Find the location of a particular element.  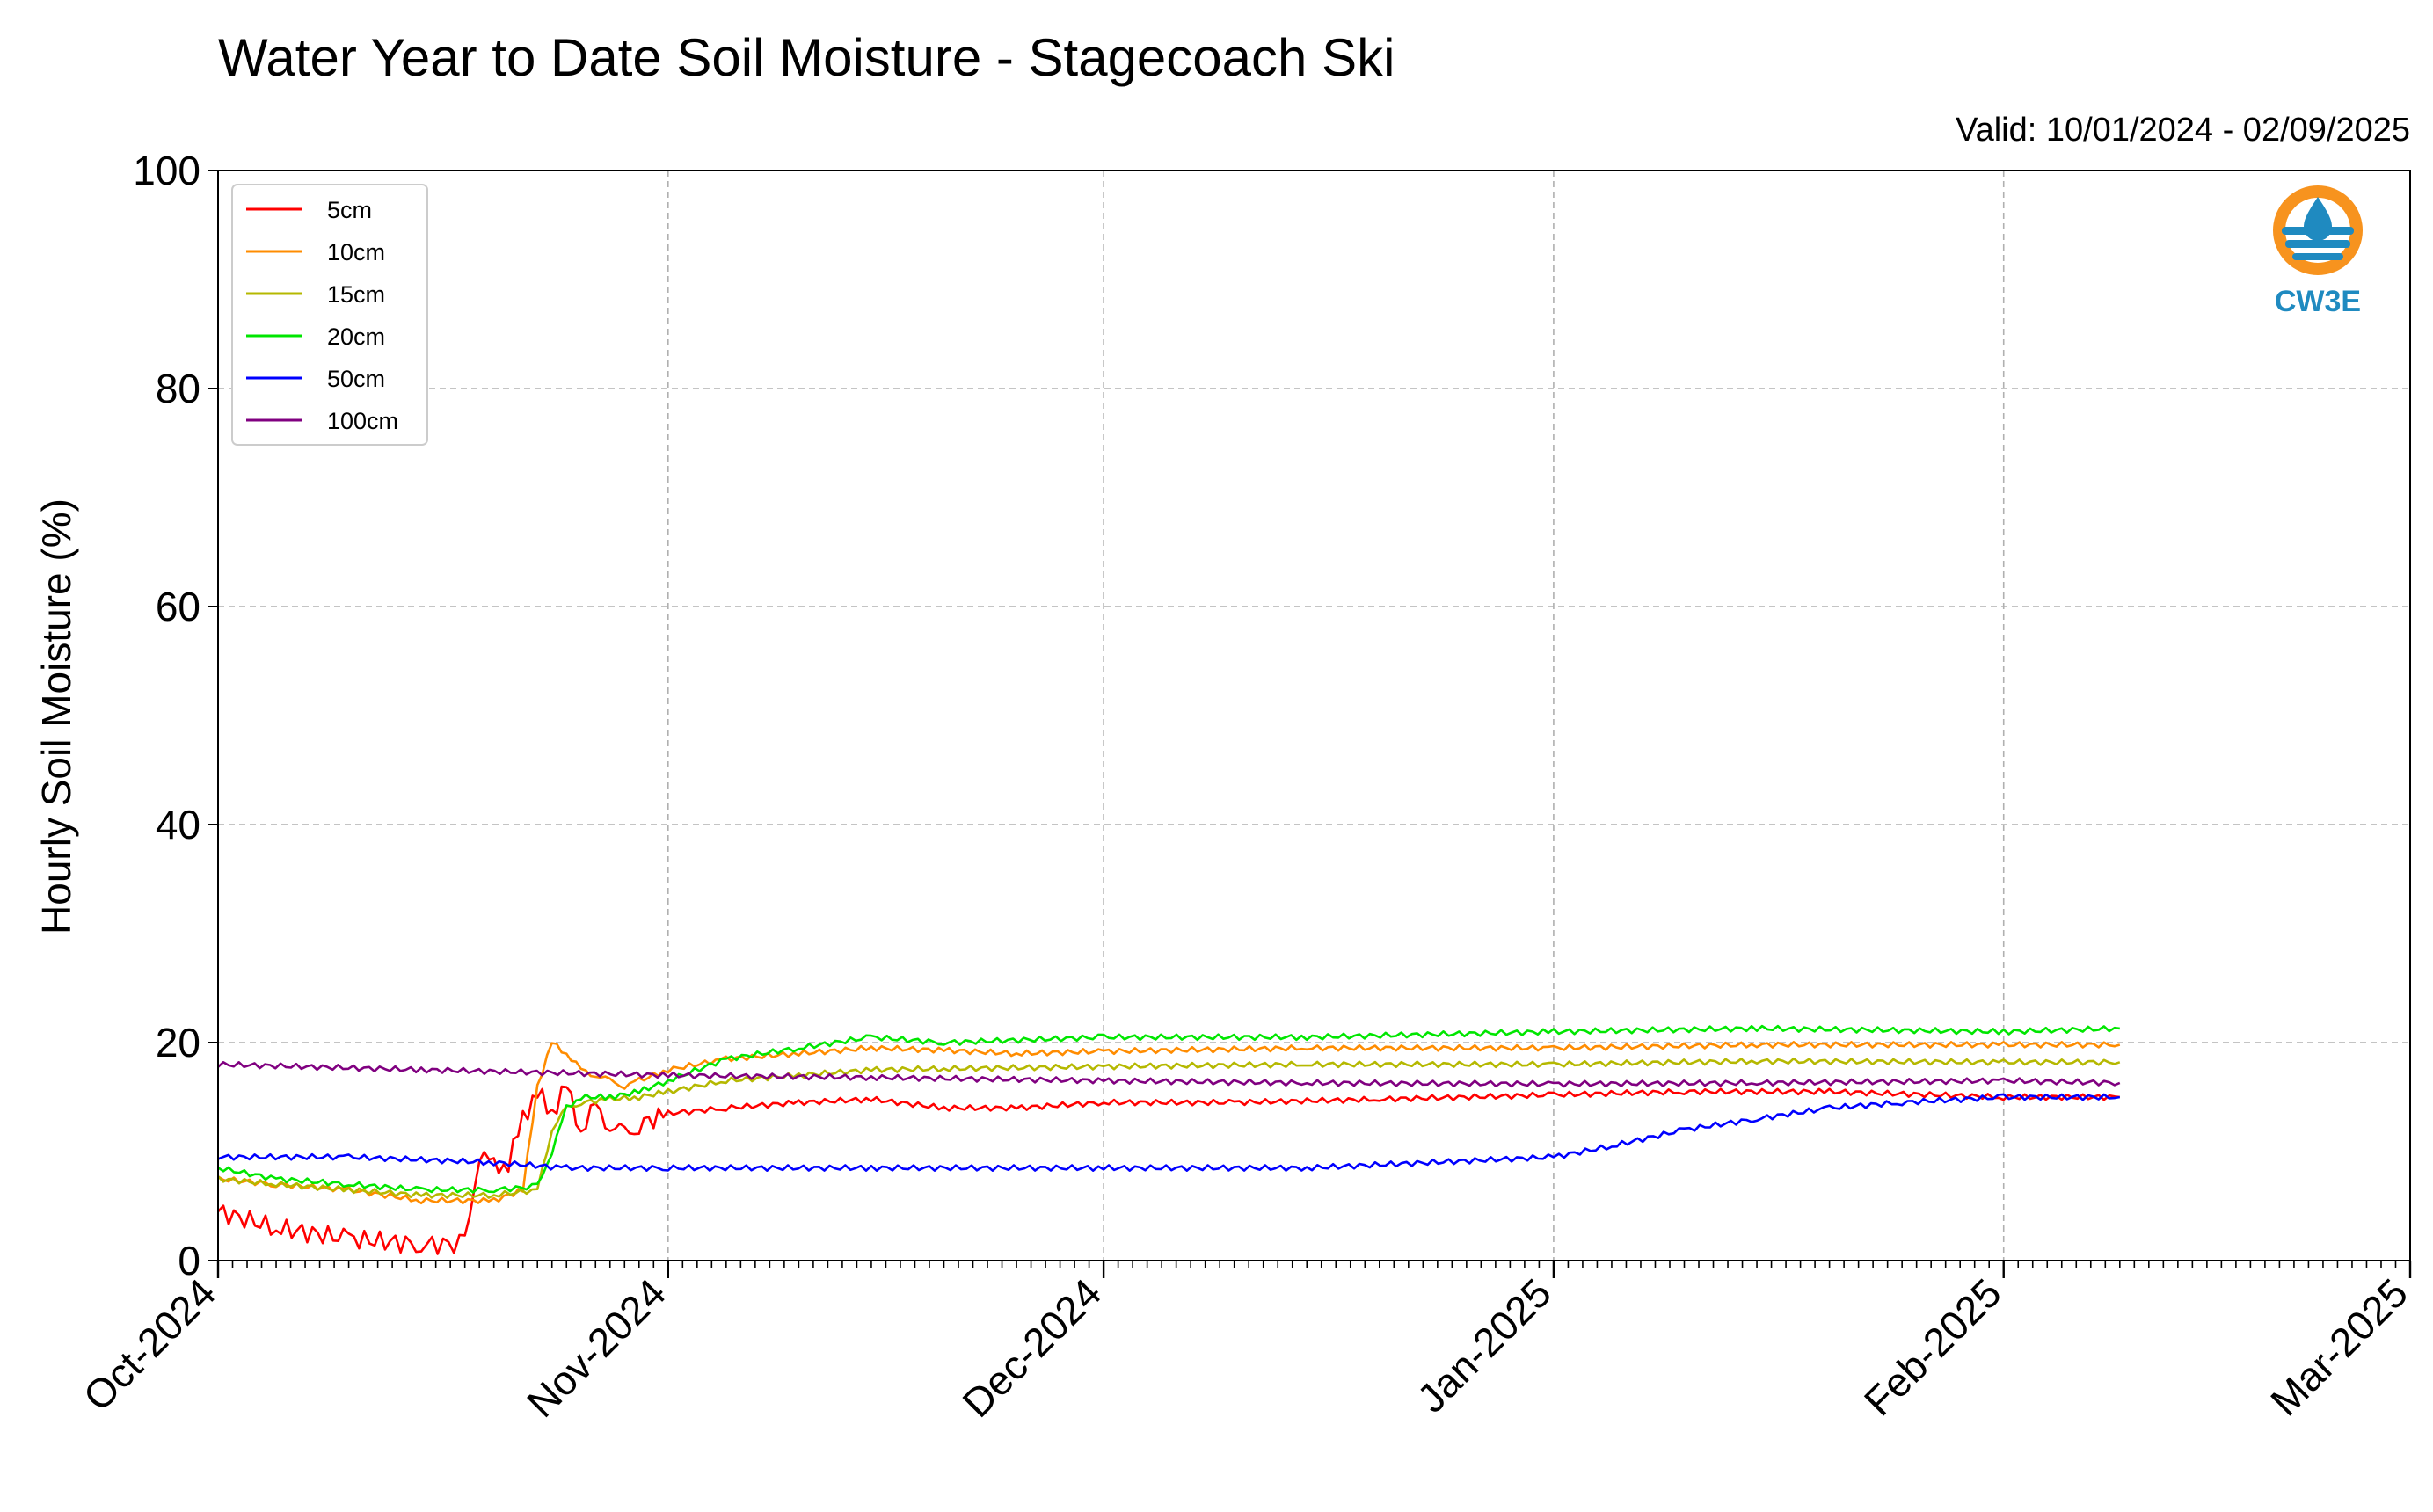

legend: 5cm 10cm 15cm 20cm 50cm 100cm is located at coordinates (329, 315).